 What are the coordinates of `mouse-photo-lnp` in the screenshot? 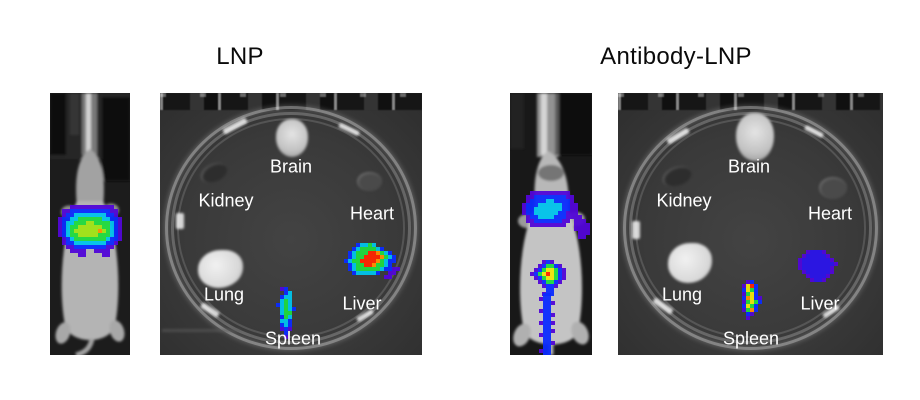 It's located at (90, 224).